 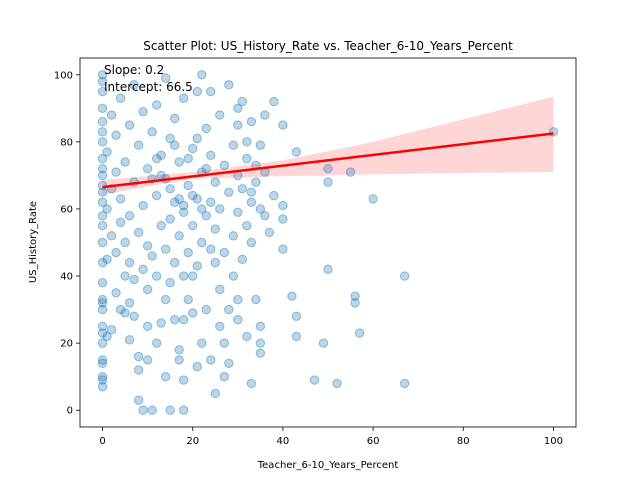 What do you see at coordinates (66, 277) in the screenshot?
I see `y-tick-label: 40` at bounding box center [66, 277].